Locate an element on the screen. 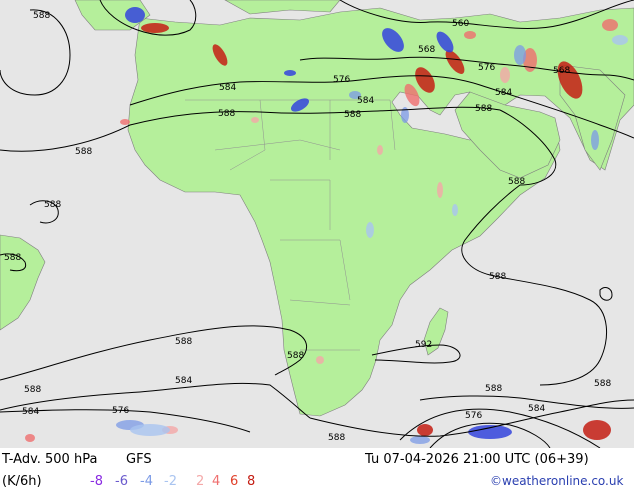  isoline-label: 592 is located at coordinates (423, 345).